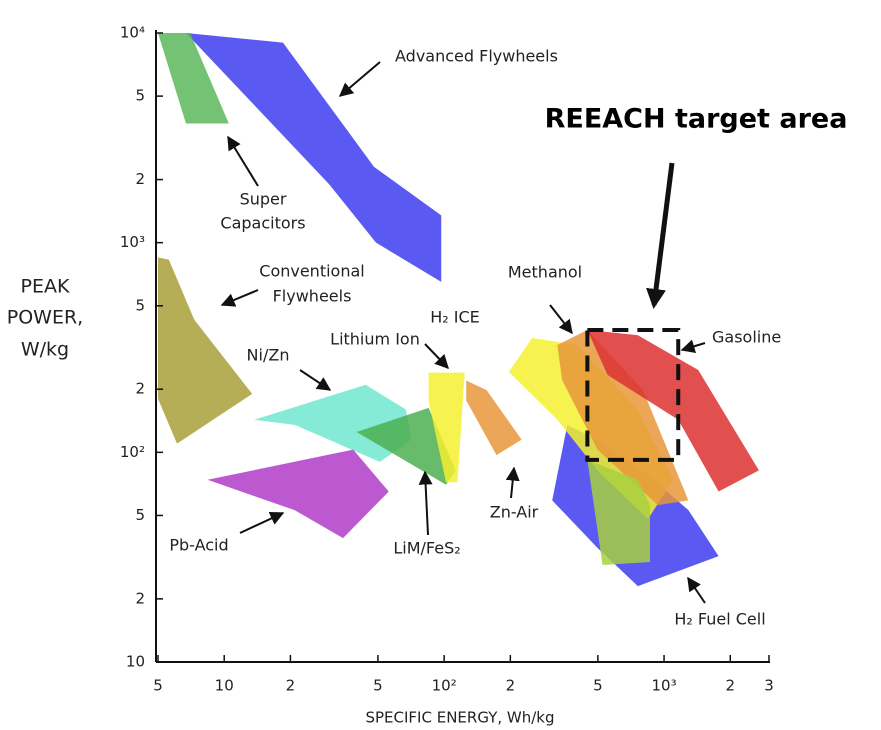 The height and width of the screenshot is (730, 881). Describe the element at coordinates (633, 395) in the screenshot. I see `target-box` at that location.